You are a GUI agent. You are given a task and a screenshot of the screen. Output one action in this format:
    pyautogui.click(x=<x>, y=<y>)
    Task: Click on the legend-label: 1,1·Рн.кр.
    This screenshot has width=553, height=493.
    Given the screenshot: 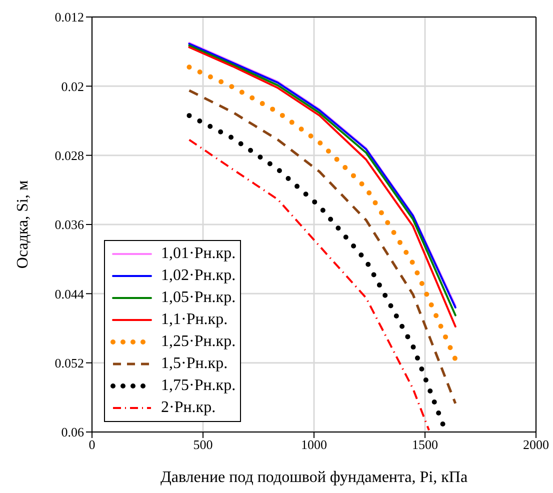 What is the action you would take?
    pyautogui.click(x=194, y=320)
    